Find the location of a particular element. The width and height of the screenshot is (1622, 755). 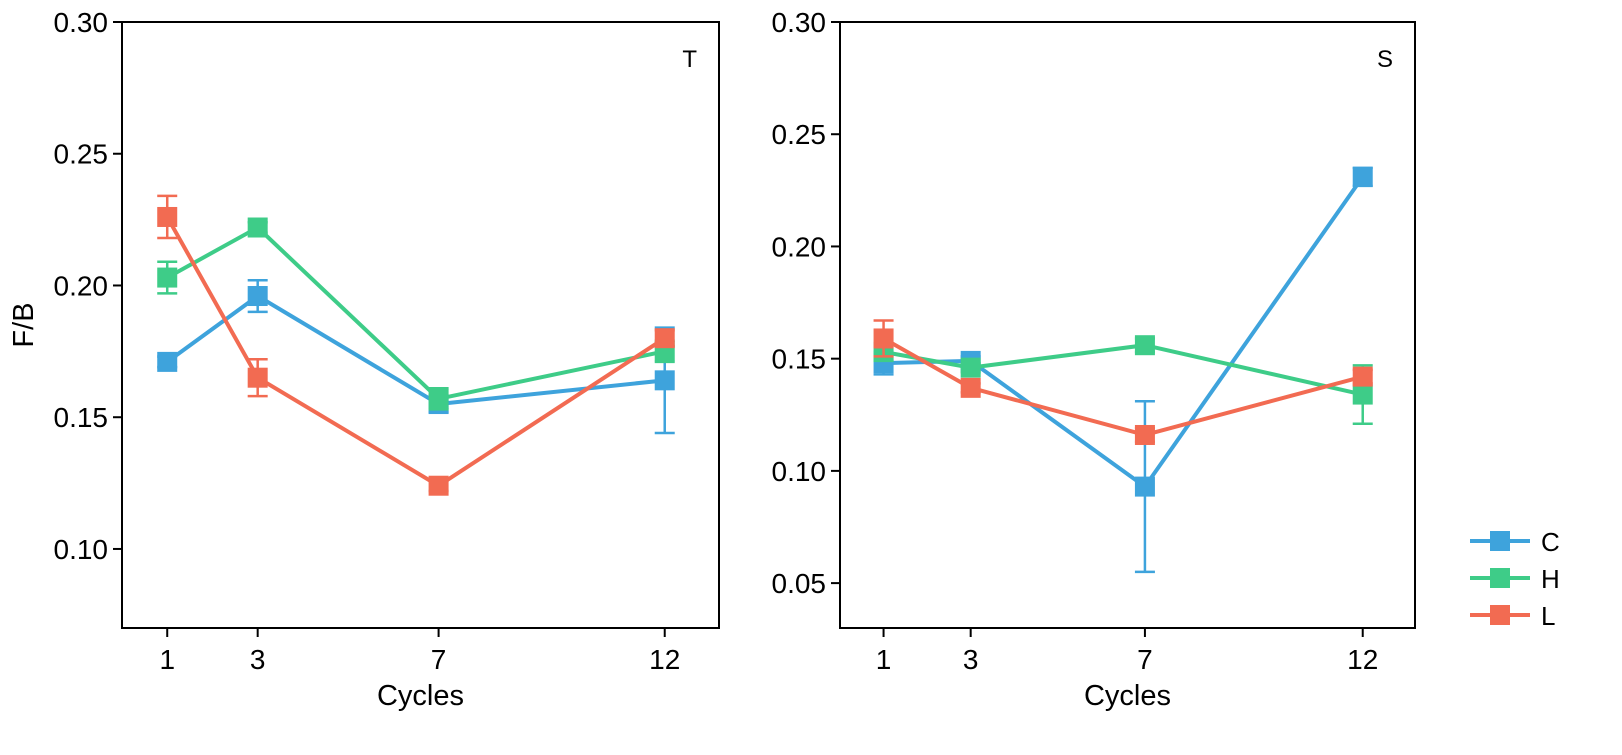

panel-t-x-tick-label: 3 is located at coordinates (258, 659).